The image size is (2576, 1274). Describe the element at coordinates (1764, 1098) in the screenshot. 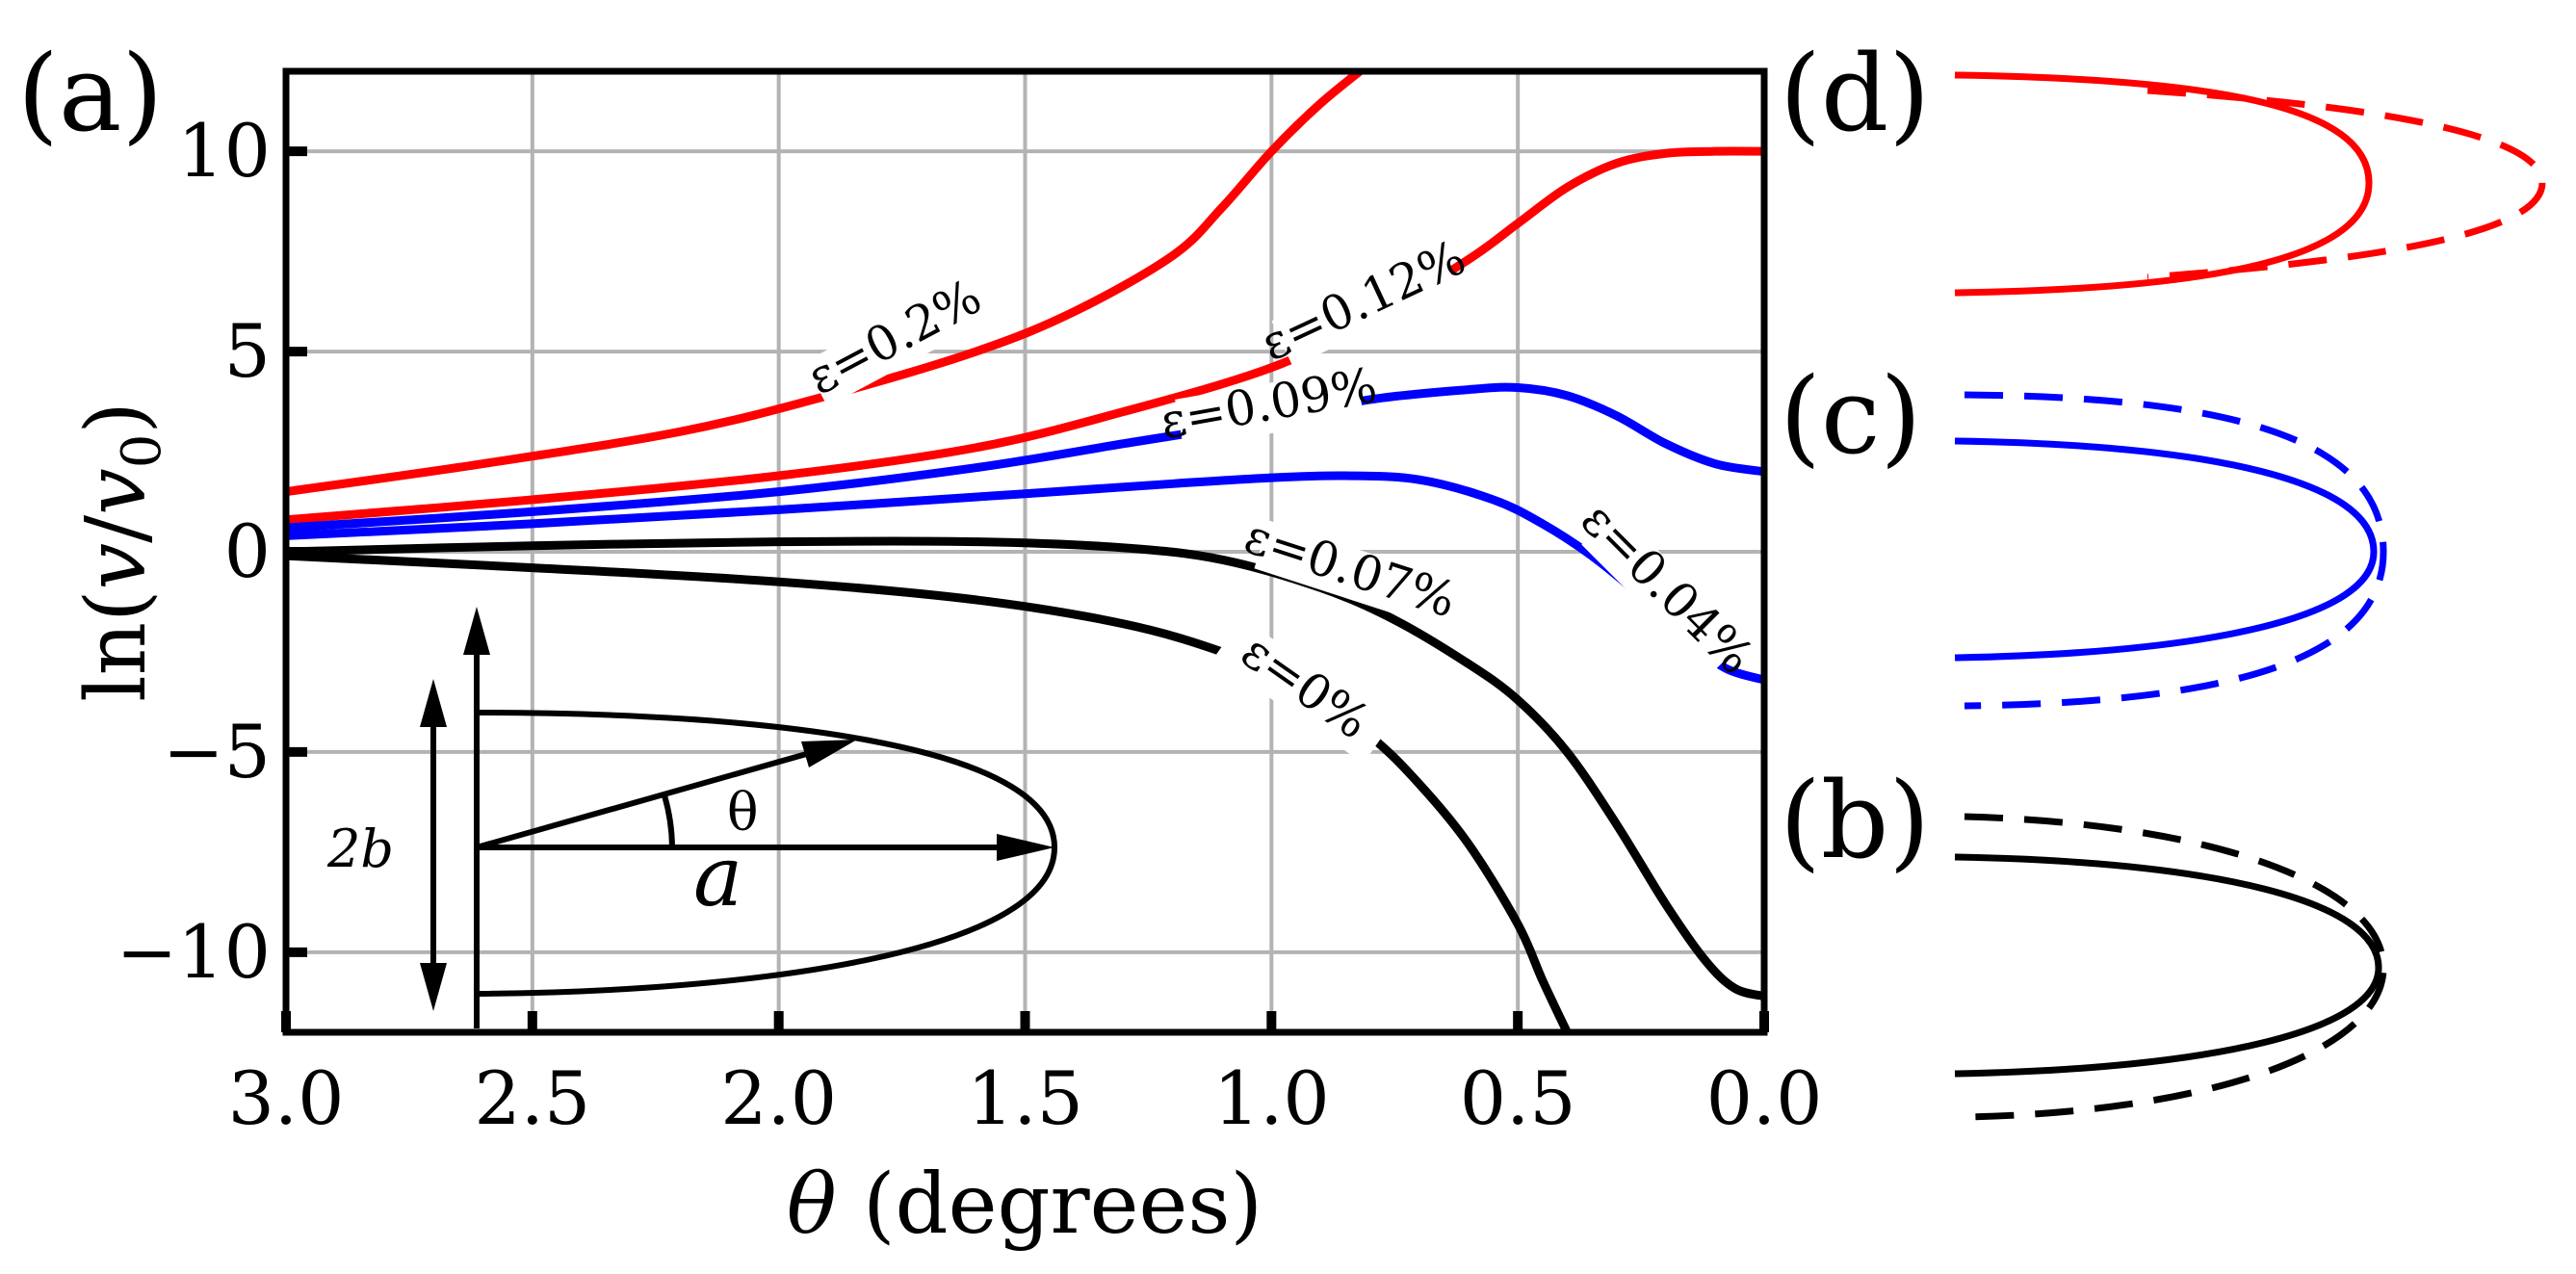

I see `x-tick-label: 0.0` at that location.